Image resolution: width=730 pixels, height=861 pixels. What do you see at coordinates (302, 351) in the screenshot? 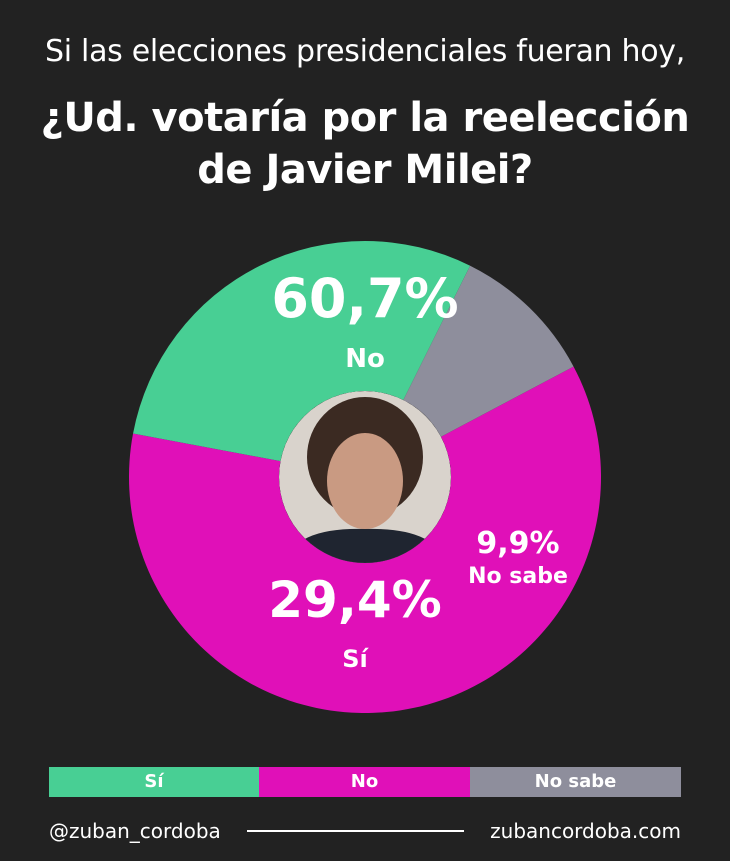
I see `slice-si` at bounding box center [302, 351].